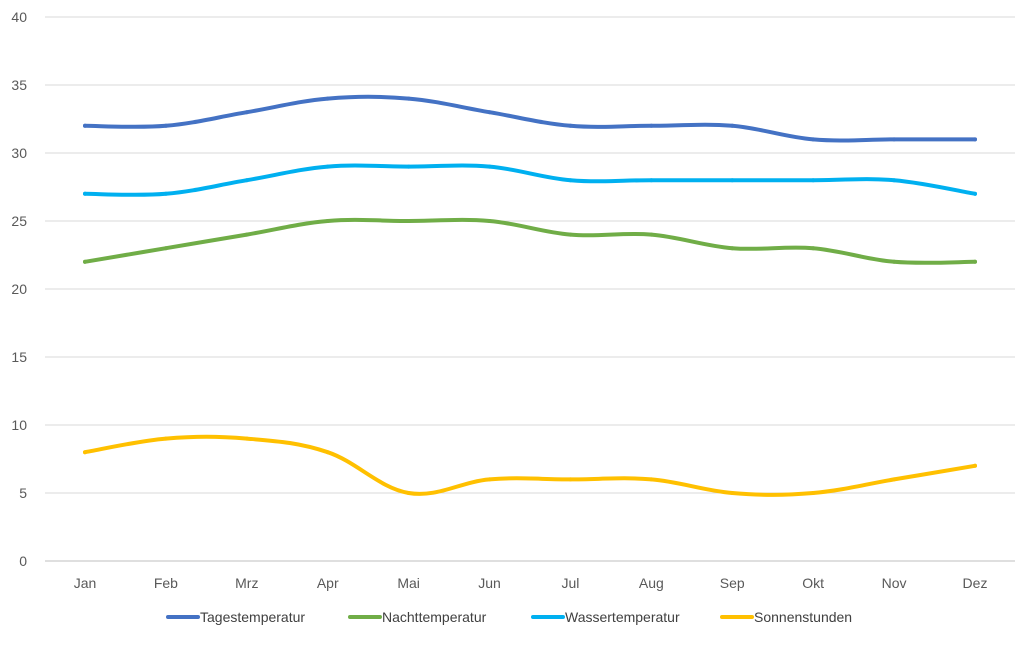 Image resolution: width=1030 pixels, height=647 pixels. What do you see at coordinates (252, 617) in the screenshot?
I see `legend-label: Tagestemperatur` at bounding box center [252, 617].